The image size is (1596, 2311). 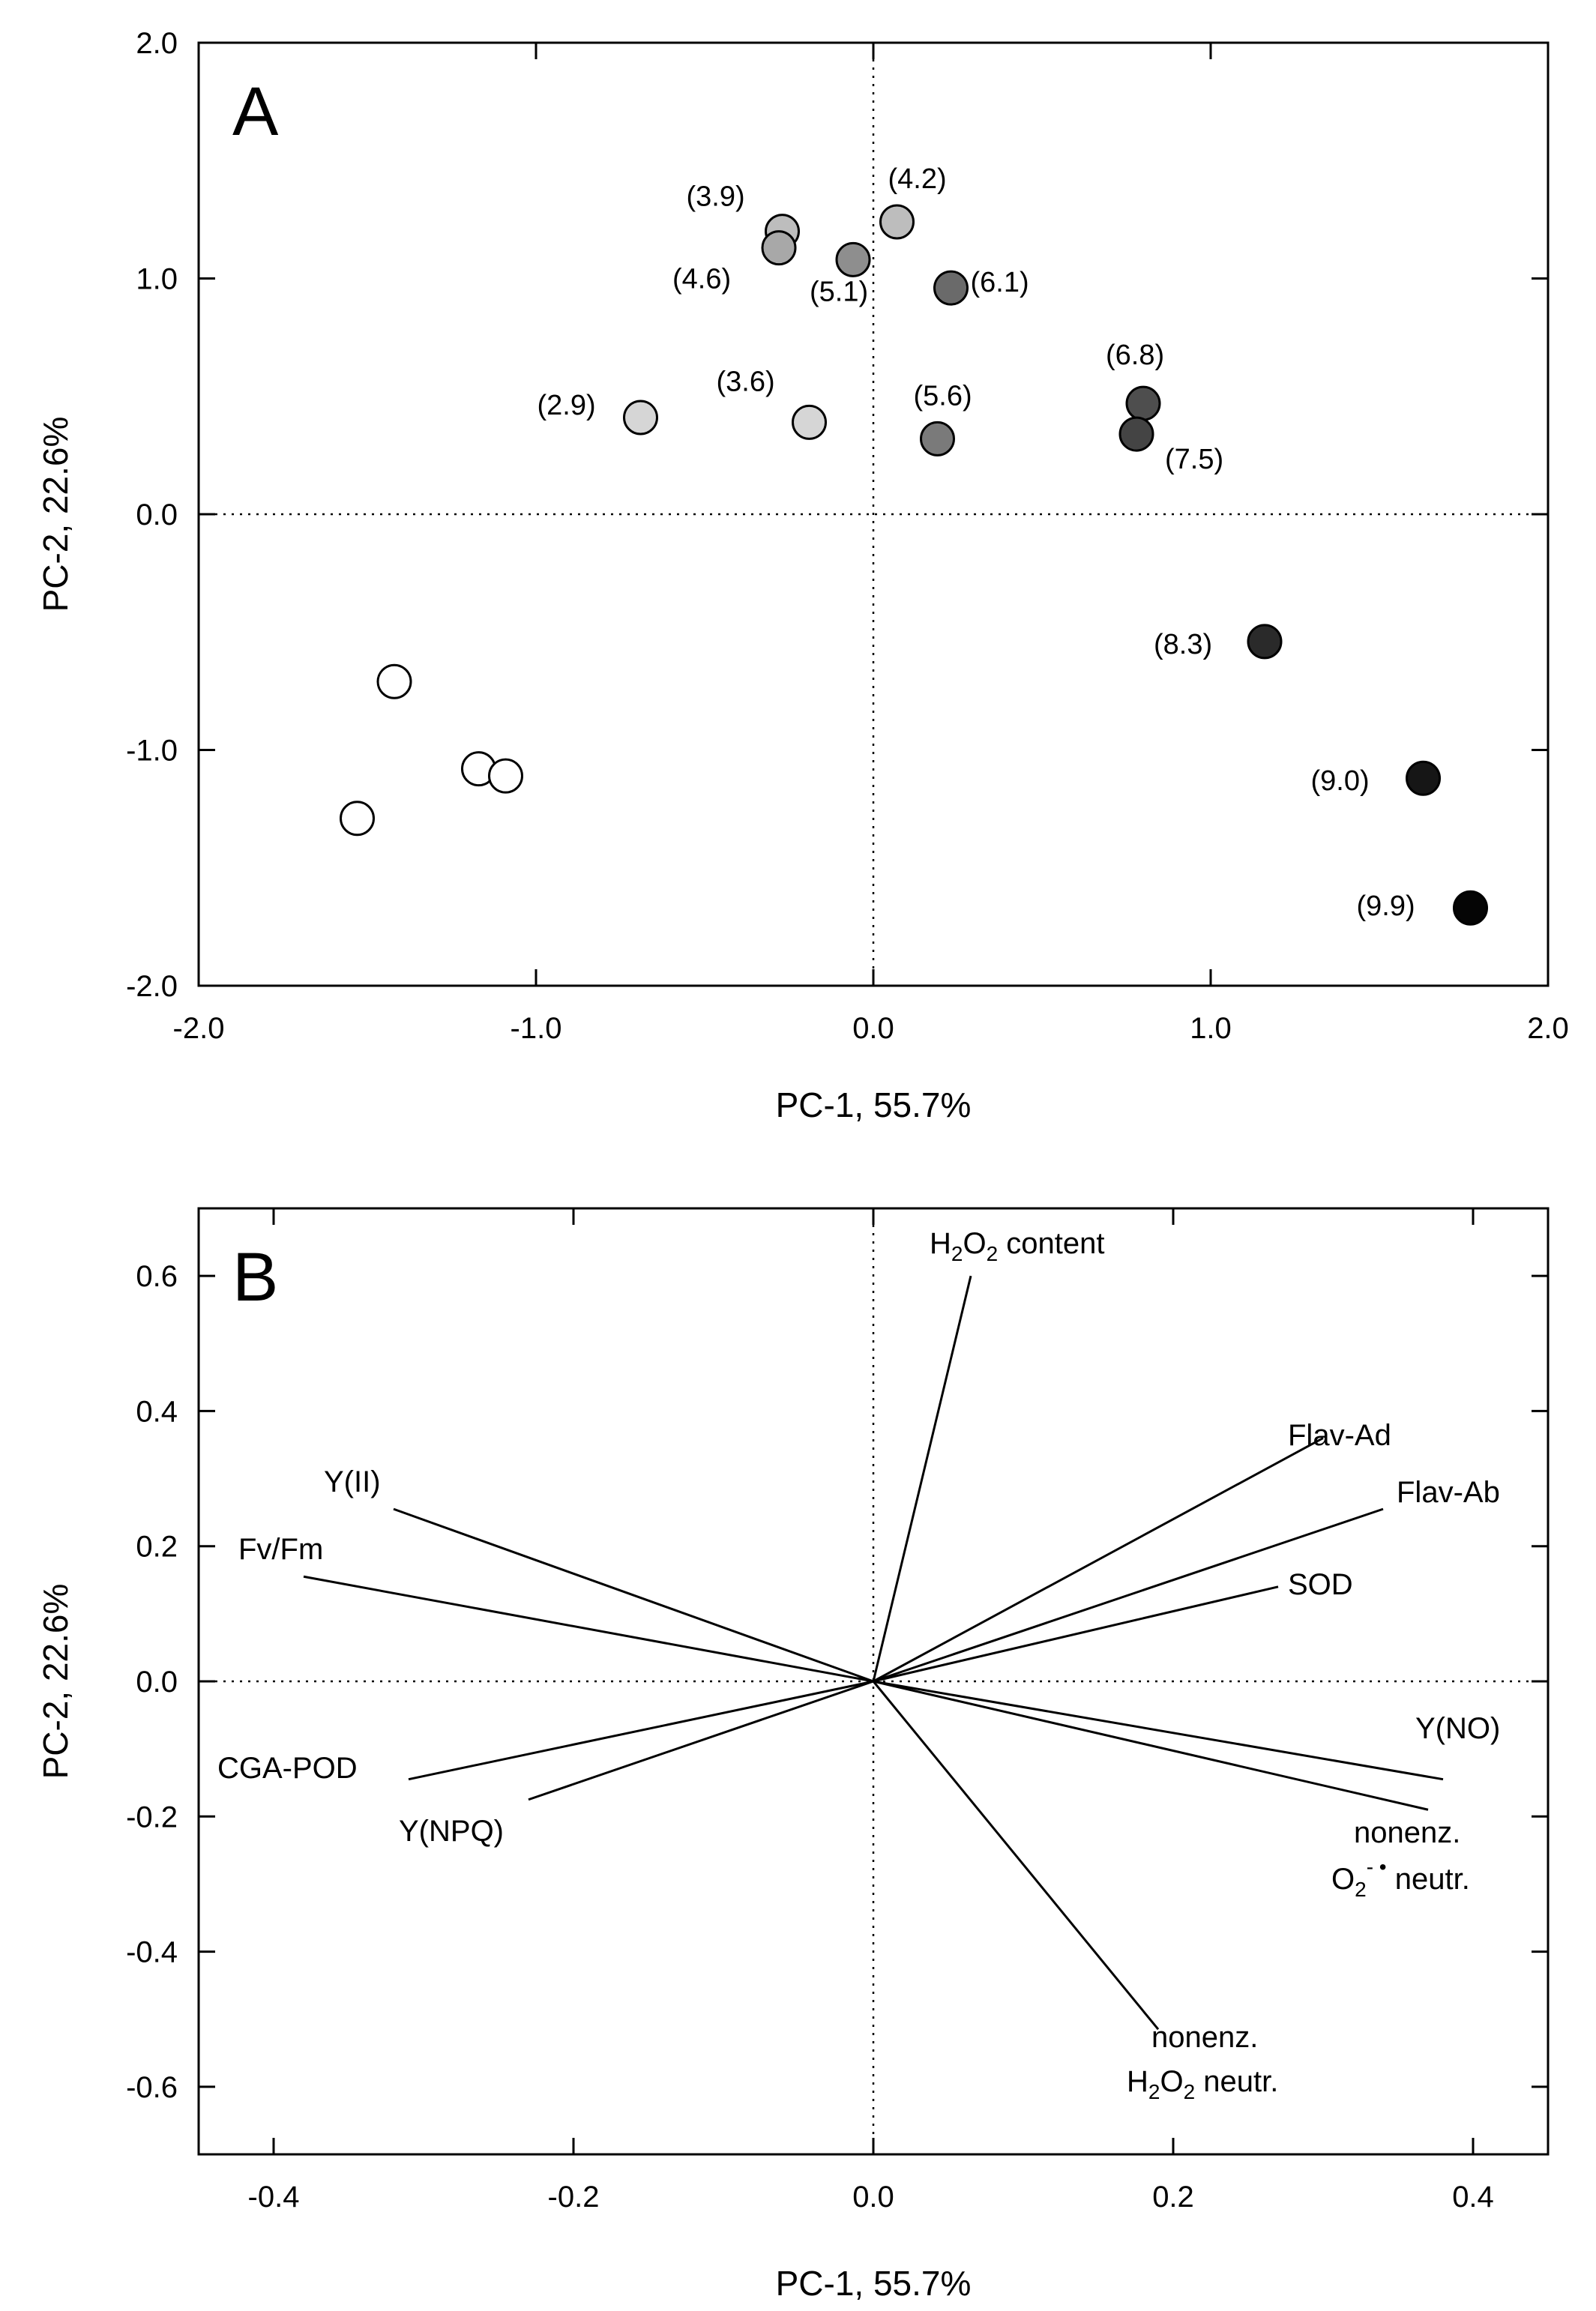 What do you see at coordinates (255, 111) in the screenshot?
I see `panel-a-letter: A` at bounding box center [255, 111].